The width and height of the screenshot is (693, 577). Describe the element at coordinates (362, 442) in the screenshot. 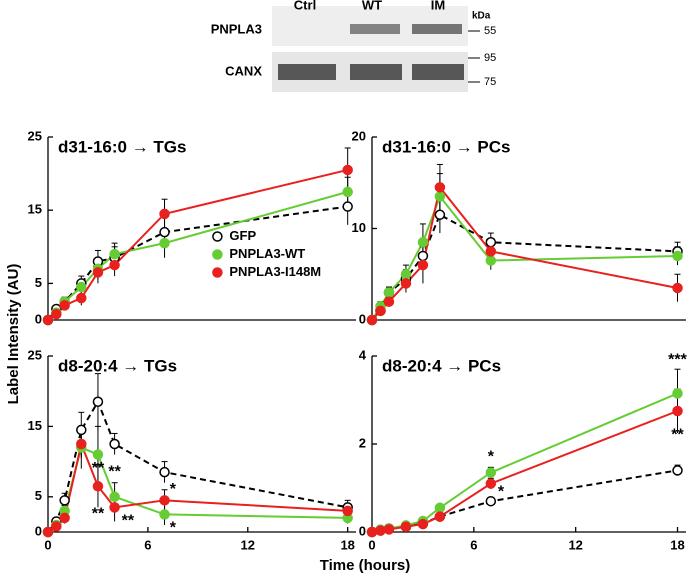

I see `y-tick-label: 2` at that location.